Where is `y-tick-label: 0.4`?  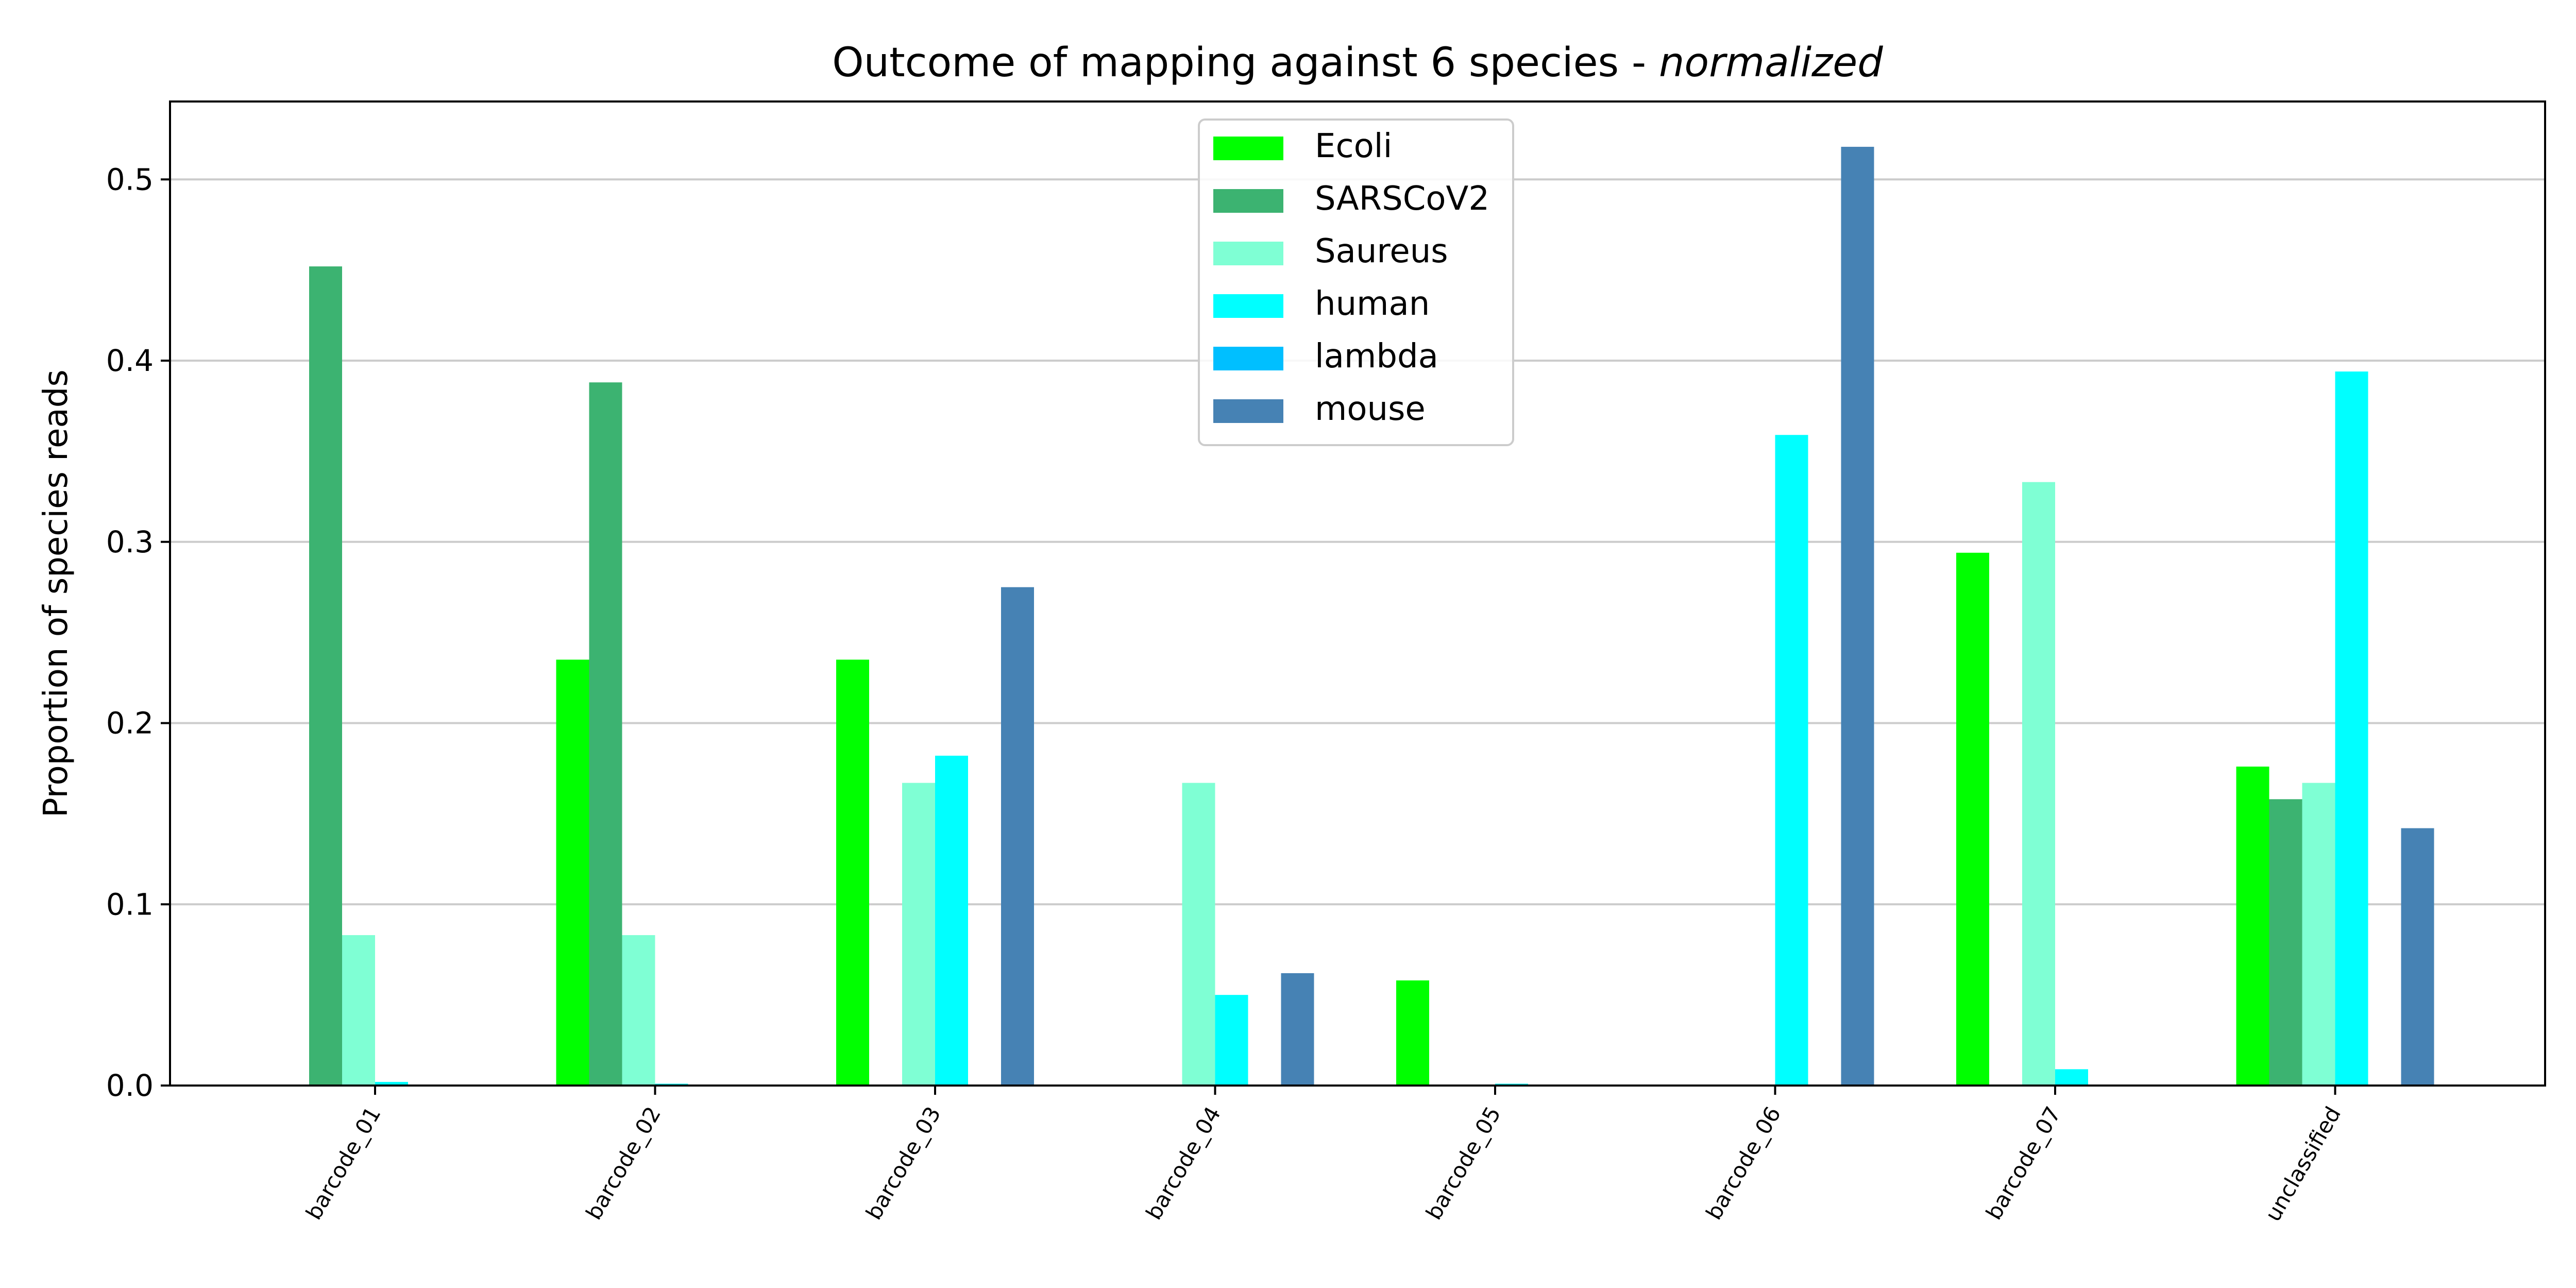 y-tick-label: 0.4 is located at coordinates (130, 360).